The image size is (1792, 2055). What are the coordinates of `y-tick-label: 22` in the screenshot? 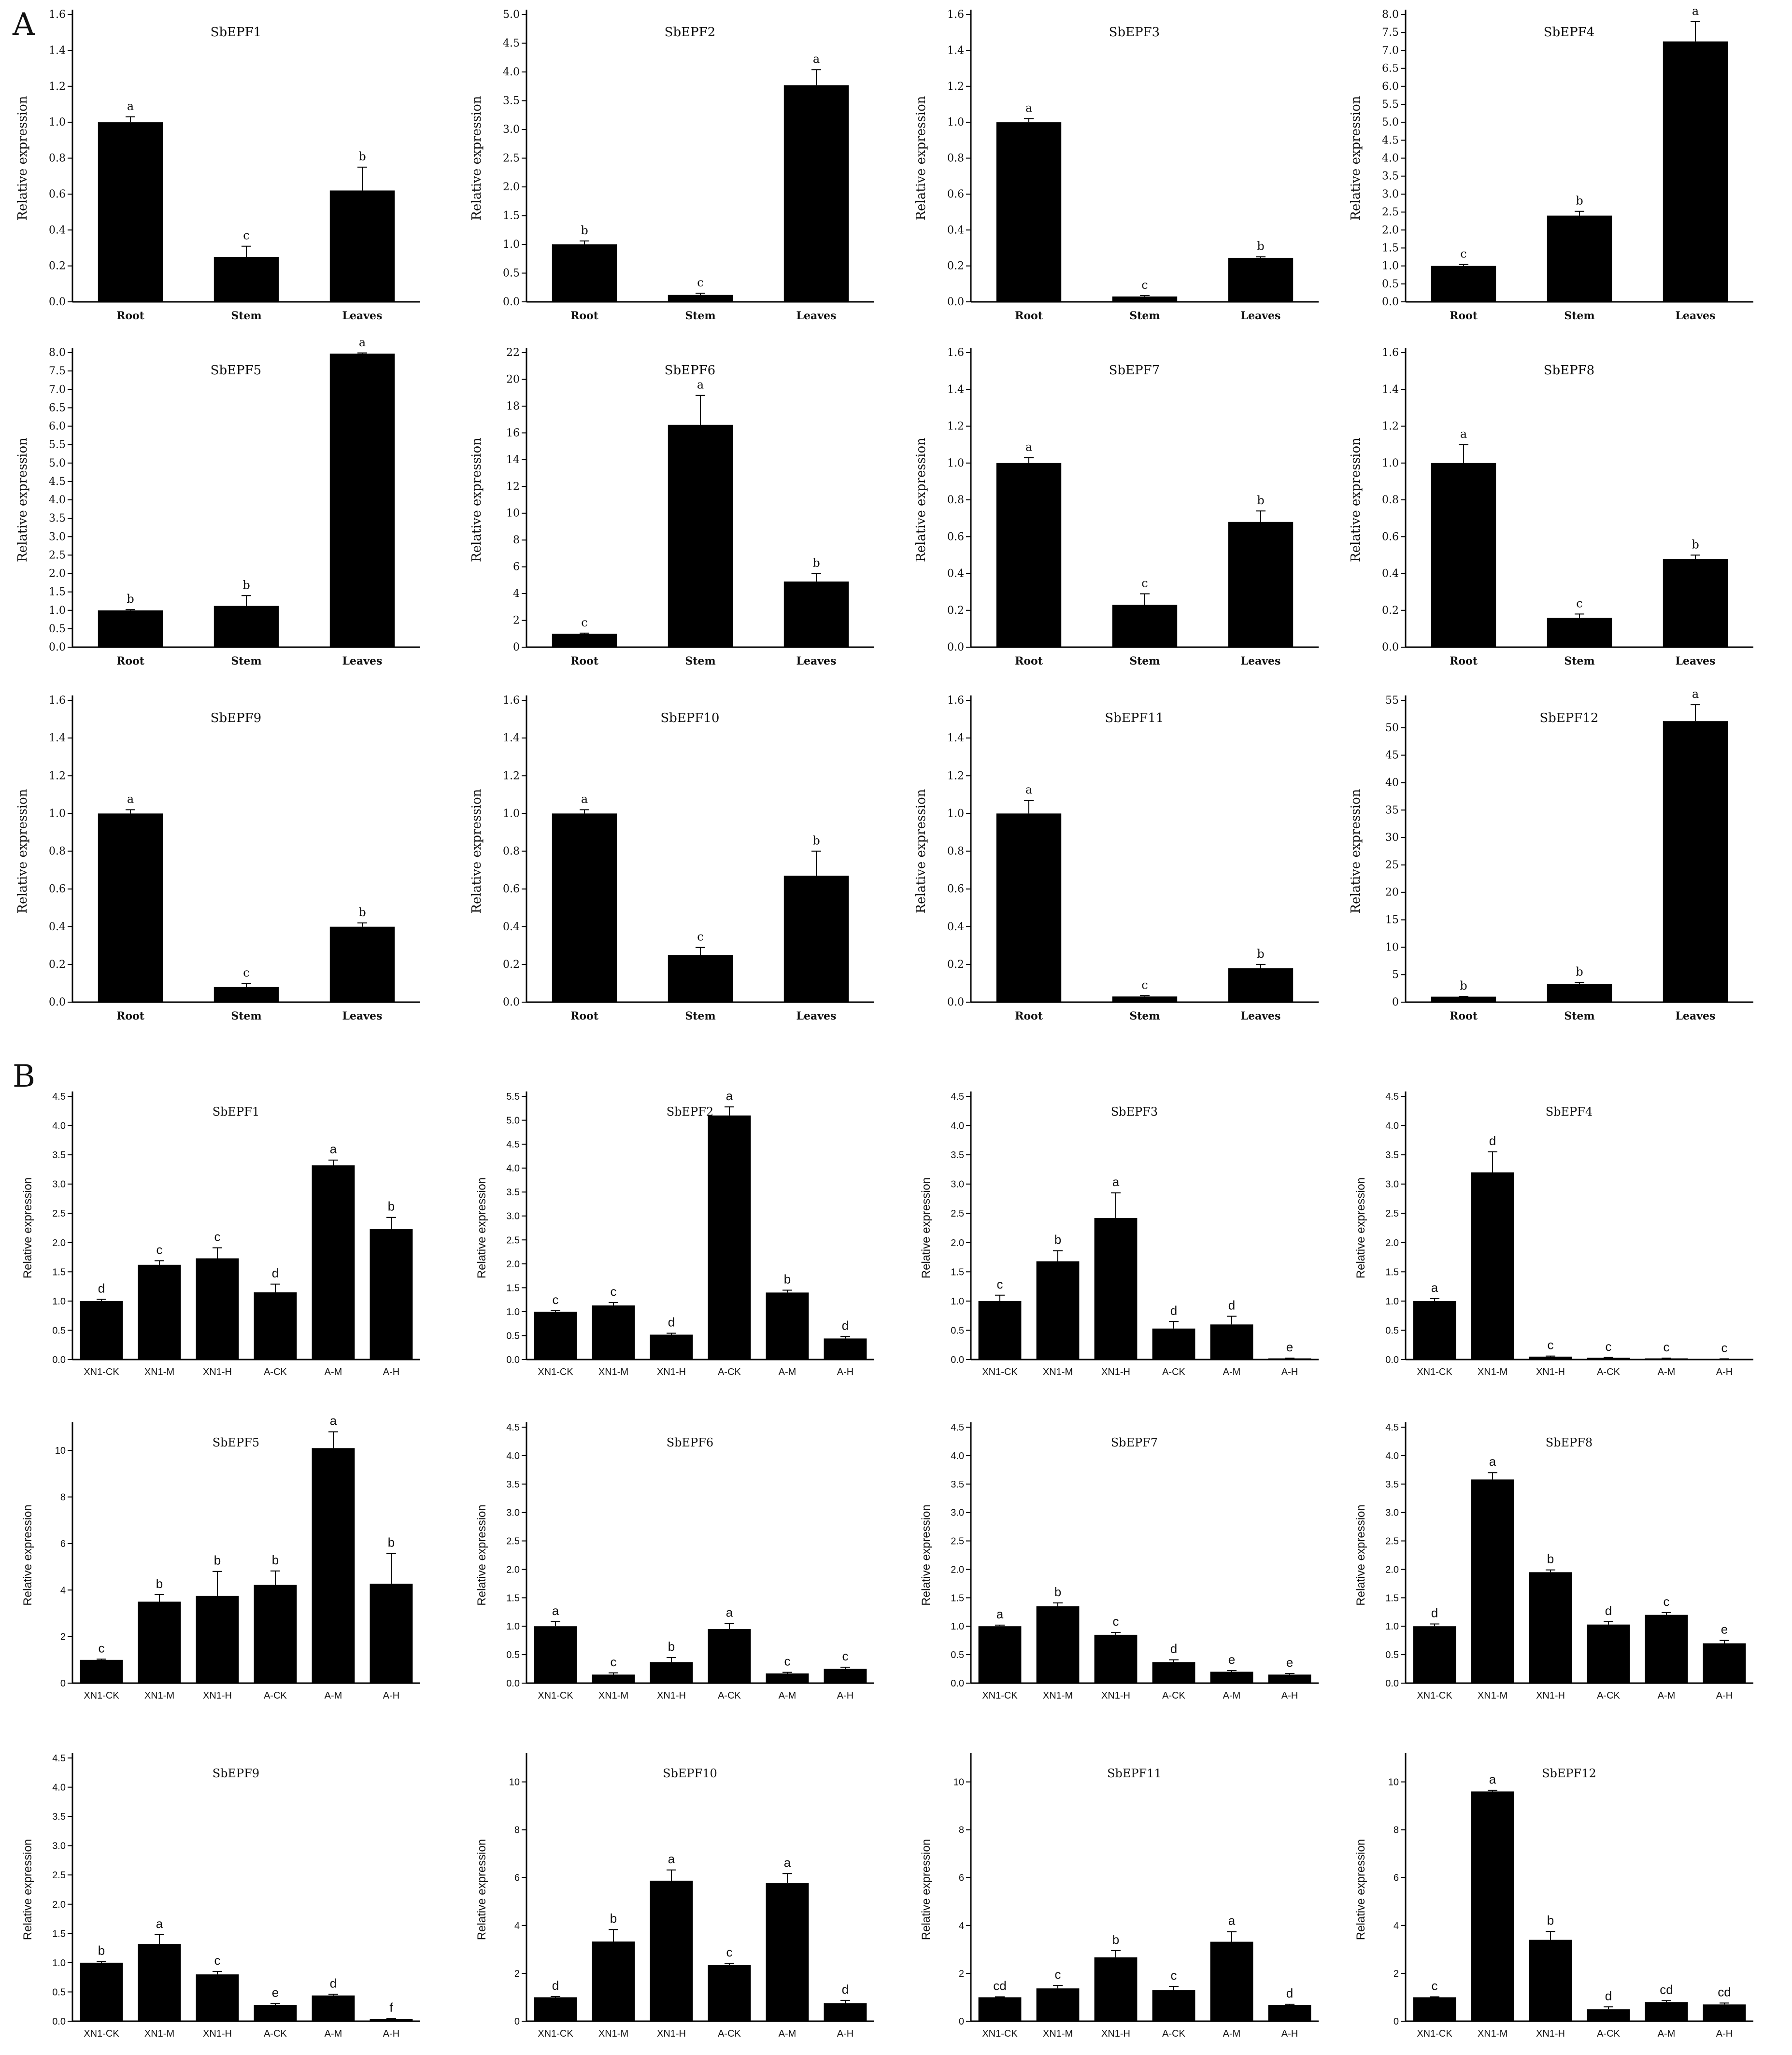 It's located at (513, 353).